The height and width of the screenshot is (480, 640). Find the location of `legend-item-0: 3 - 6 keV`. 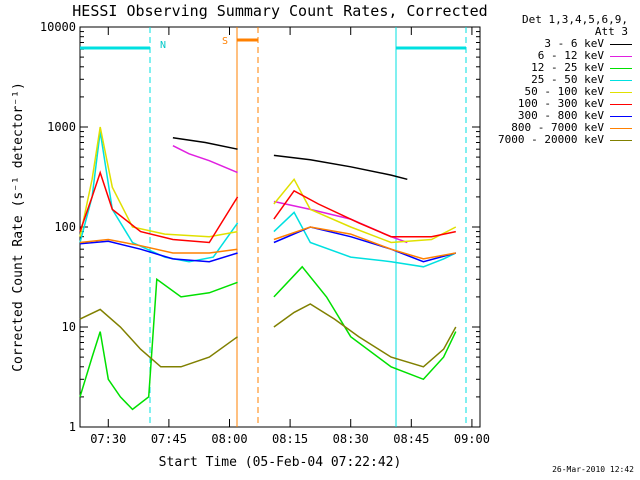

legend-item-0: 3 - 6 keV is located at coordinates (563, 44).